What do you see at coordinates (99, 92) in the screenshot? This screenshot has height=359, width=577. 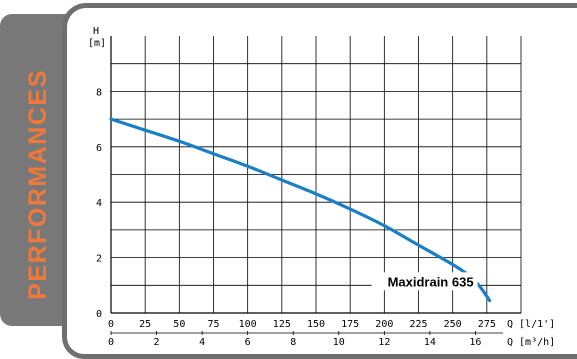 I see `y-tick-label: 8` at bounding box center [99, 92].